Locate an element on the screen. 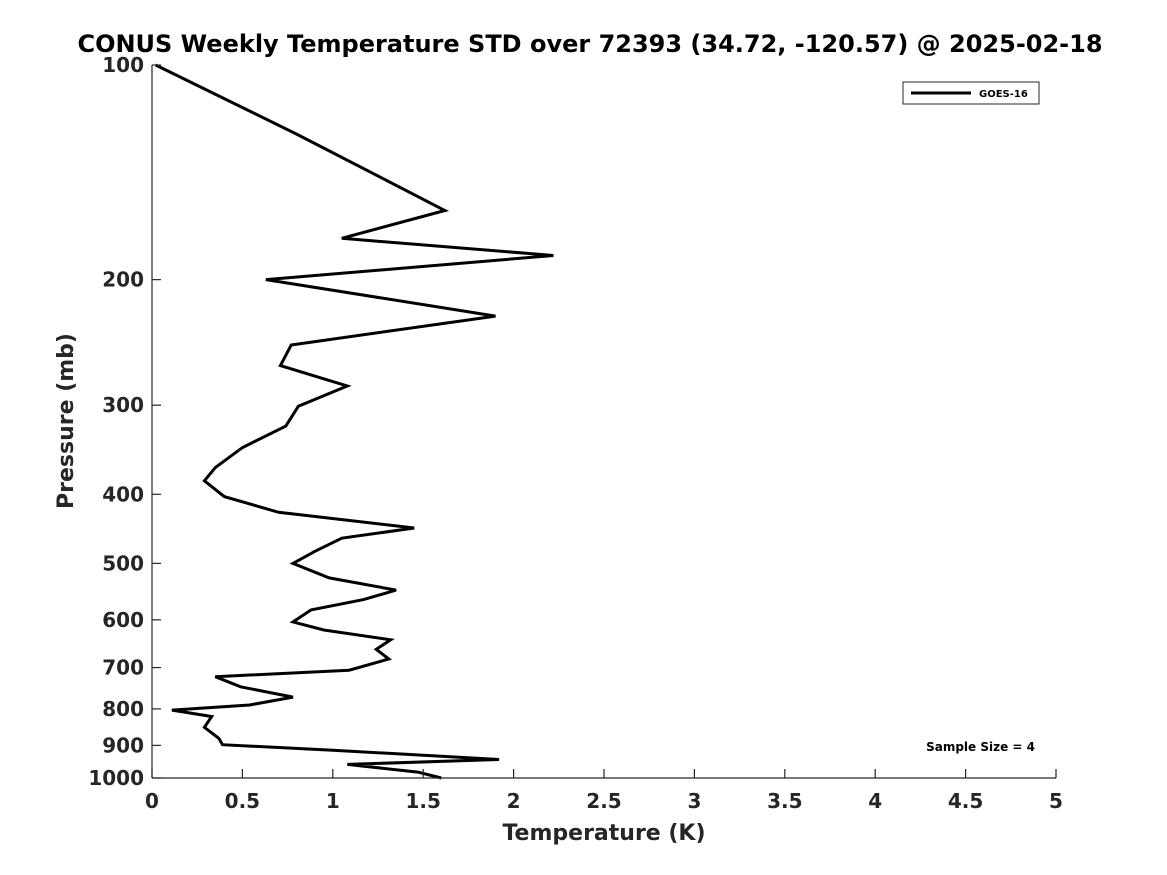  y-tick-label: 400 is located at coordinates (123, 494).